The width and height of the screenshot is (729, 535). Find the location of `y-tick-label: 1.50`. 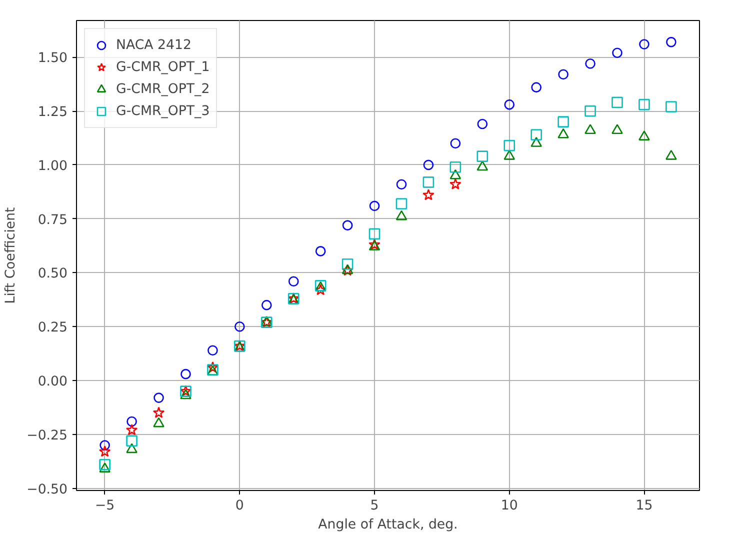

y-tick-label: 1.50 is located at coordinates (53, 58).